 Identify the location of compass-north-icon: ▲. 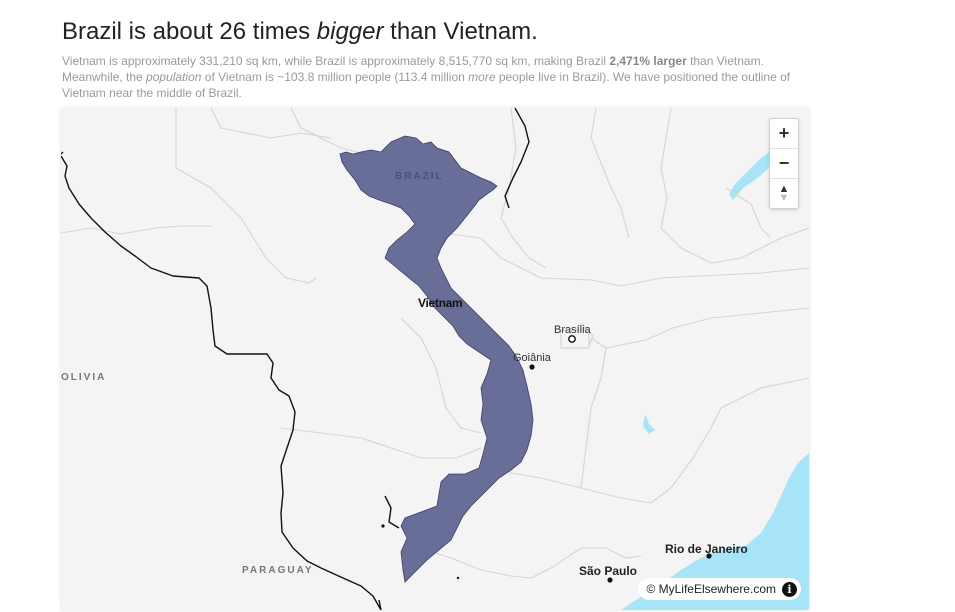
(784, 188).